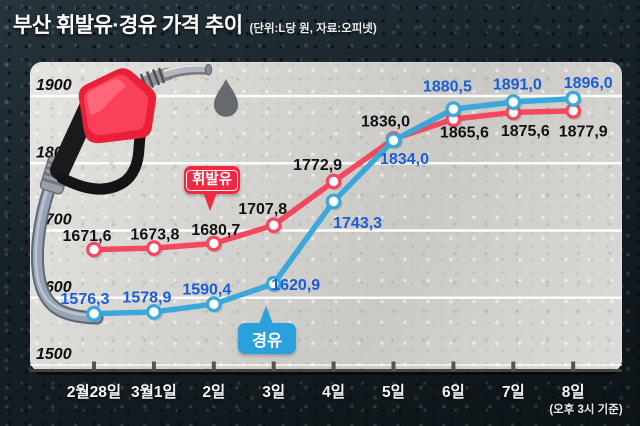  Describe the element at coordinates (87, 236) in the screenshot. I see `gasoline-value-label-0: 1671,6` at that location.